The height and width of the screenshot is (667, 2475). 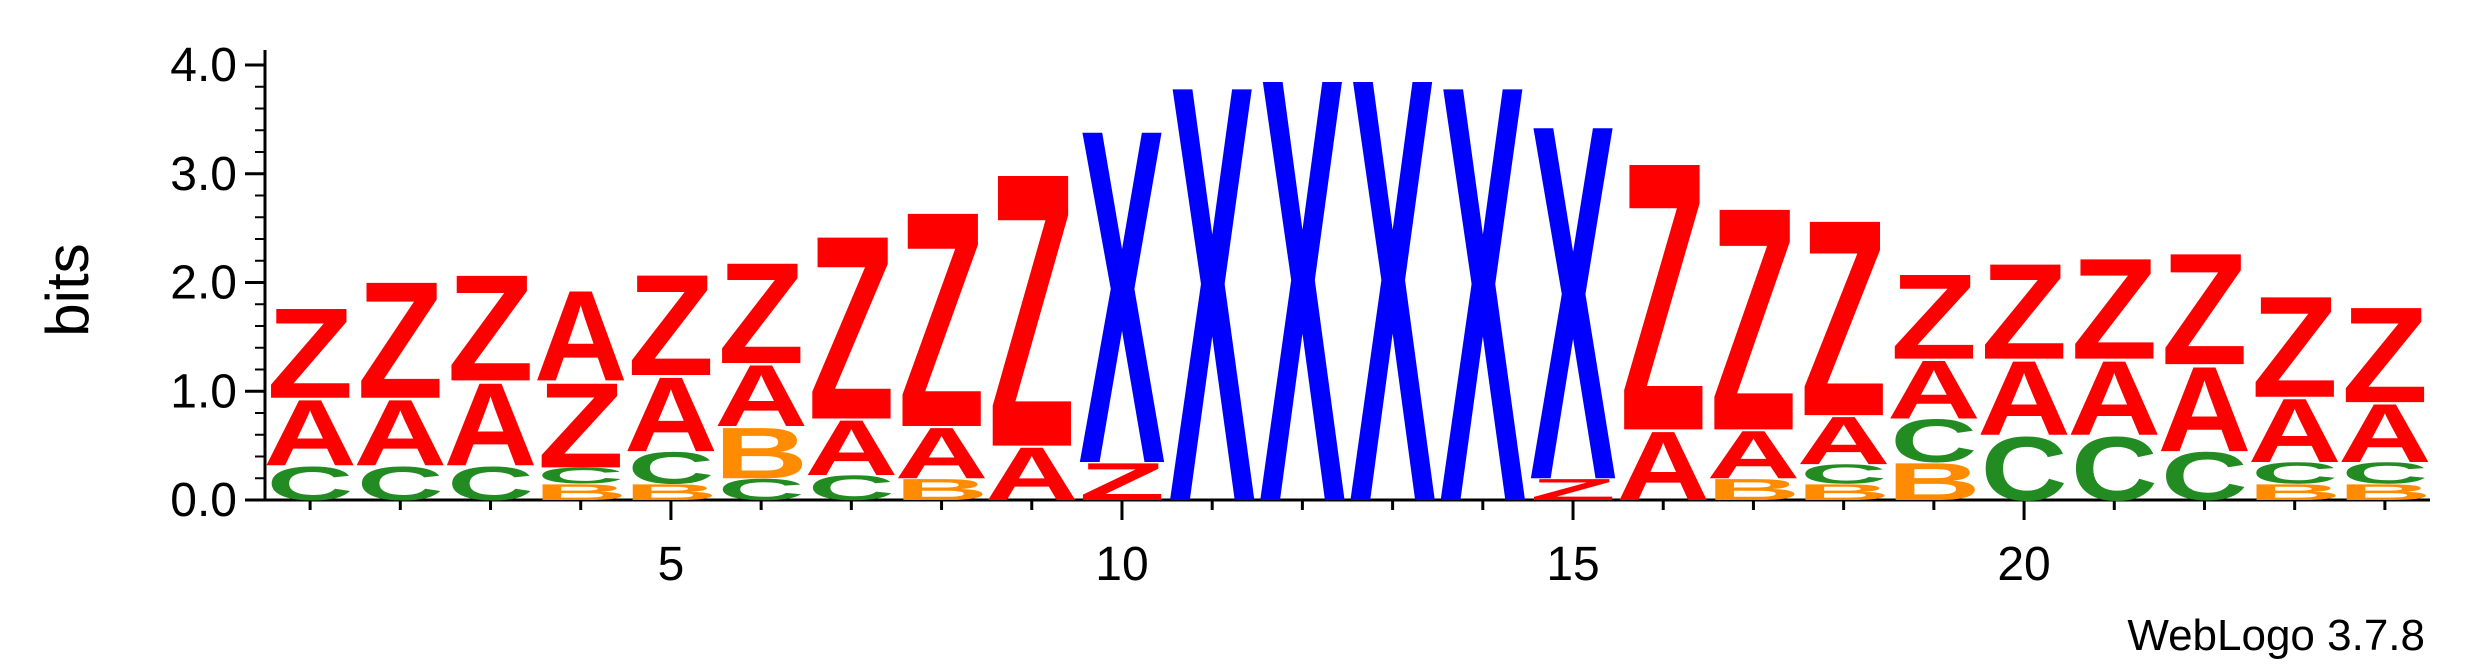 What do you see at coordinates (671, 564) in the screenshot?
I see `x-tick-label: 5` at bounding box center [671, 564].